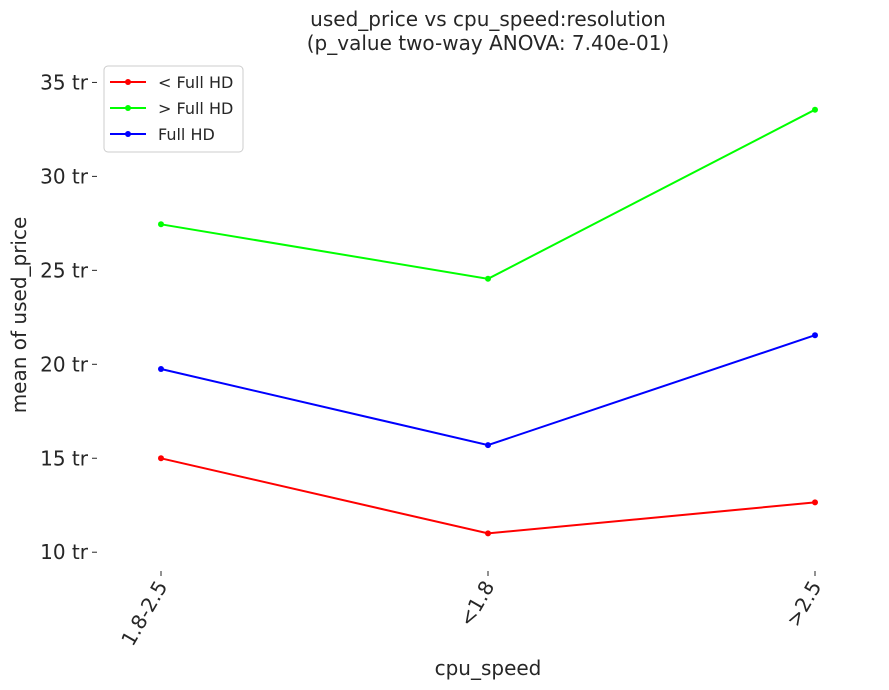 Image resolution: width=889 pixels, height=690 pixels. I want to click on legend-label: > Full HD, so click(195, 108).